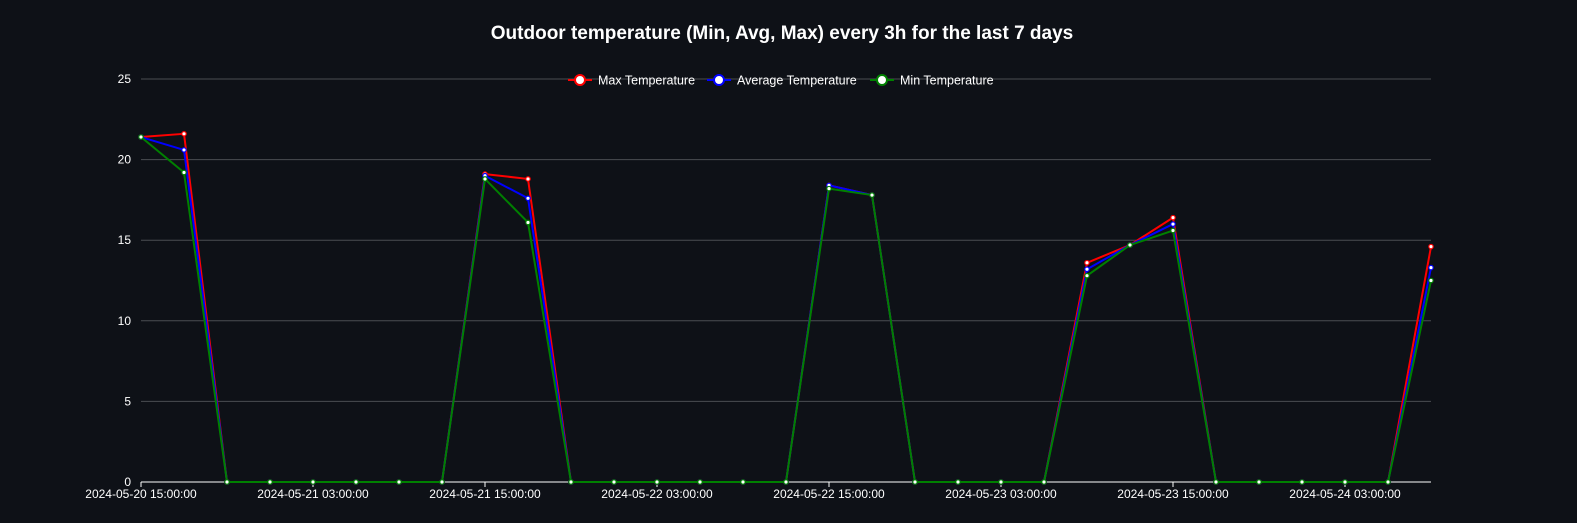  What do you see at coordinates (1345, 494) in the screenshot?
I see `x-tick-label: 2024-05-24 03:00:00` at bounding box center [1345, 494].